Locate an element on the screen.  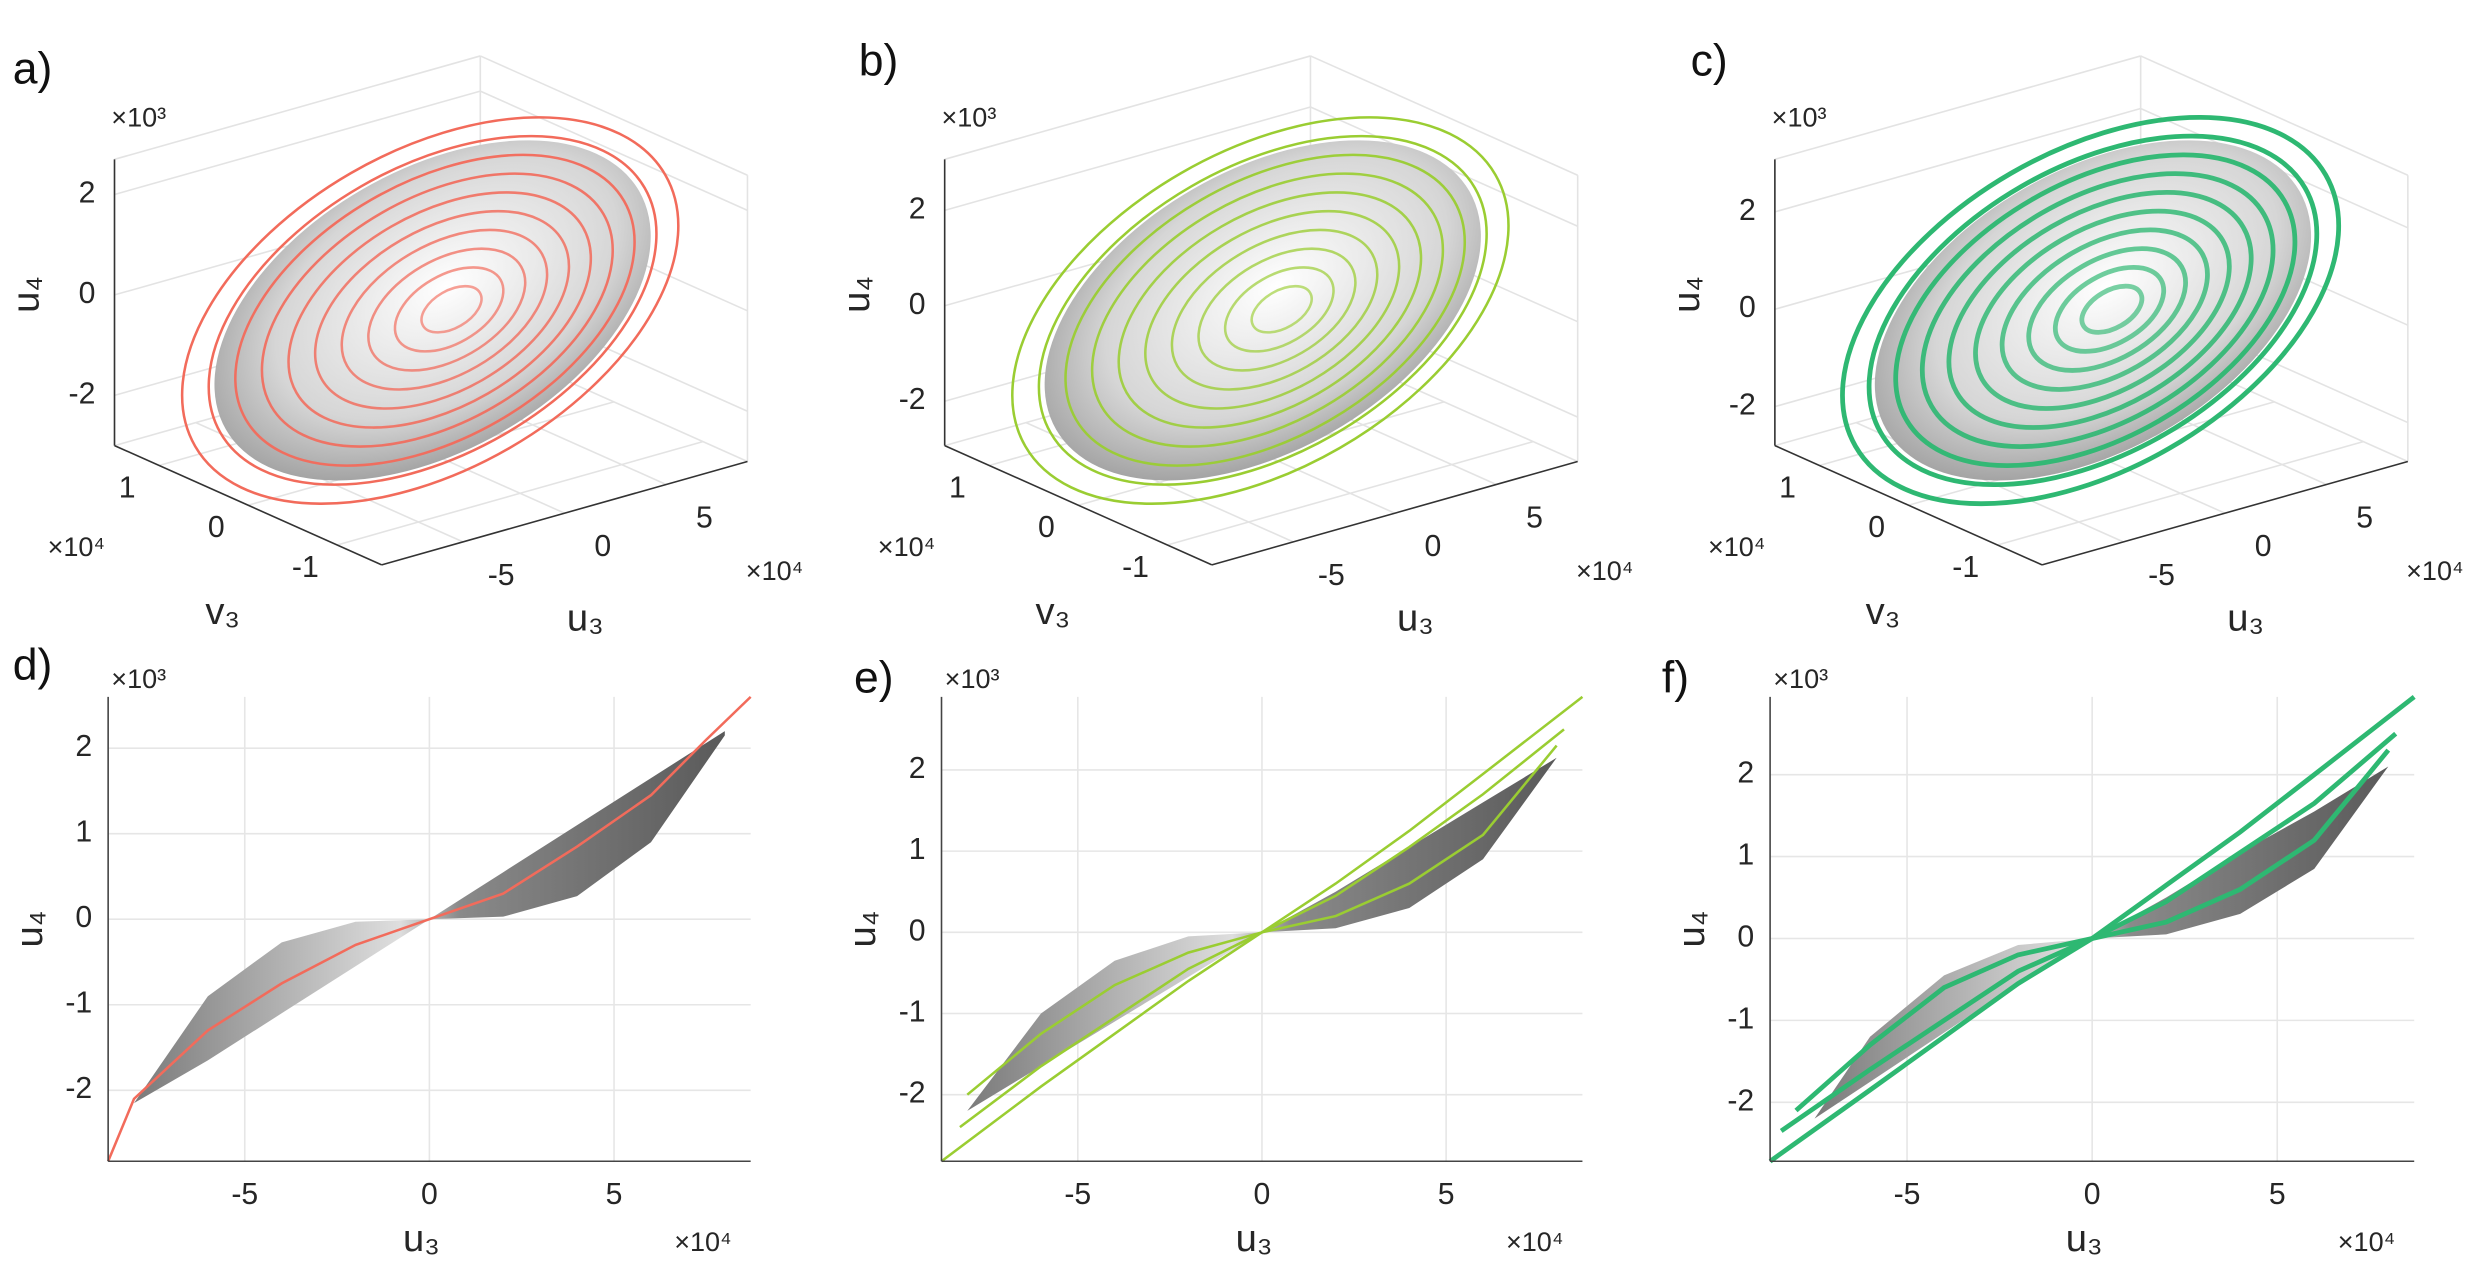
y-tick-label: 2 is located at coordinates (1745, 773).